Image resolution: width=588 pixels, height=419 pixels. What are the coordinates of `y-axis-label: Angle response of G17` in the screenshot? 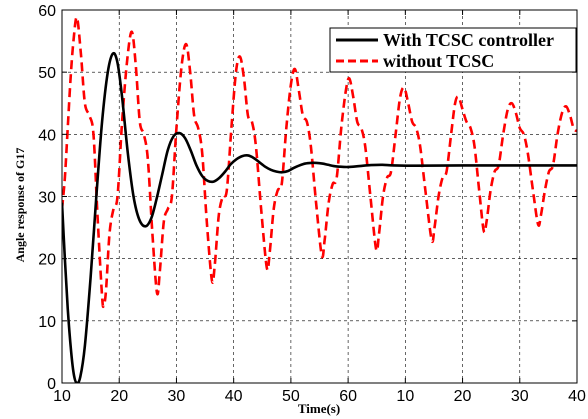 It's located at (20, 205).